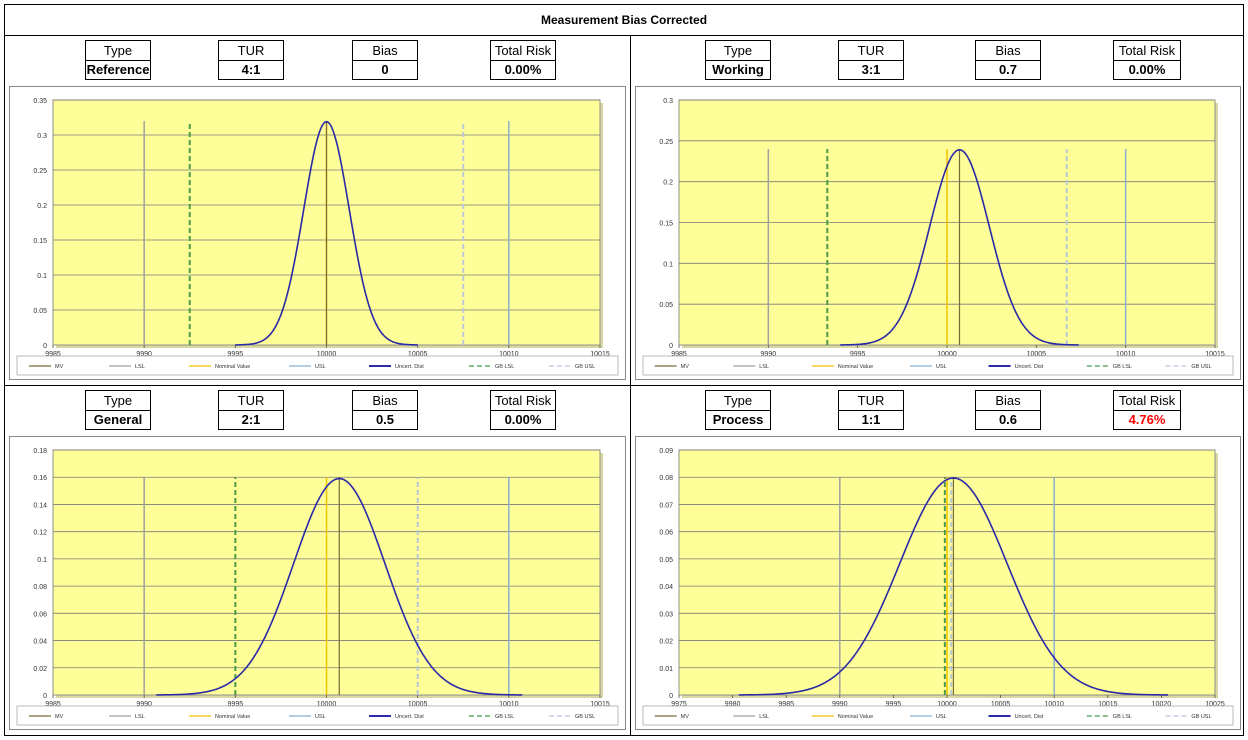 This screenshot has width=1248, height=740. What do you see at coordinates (1008, 70) in the screenshot?
I see `bias-value: 0.7` at bounding box center [1008, 70].